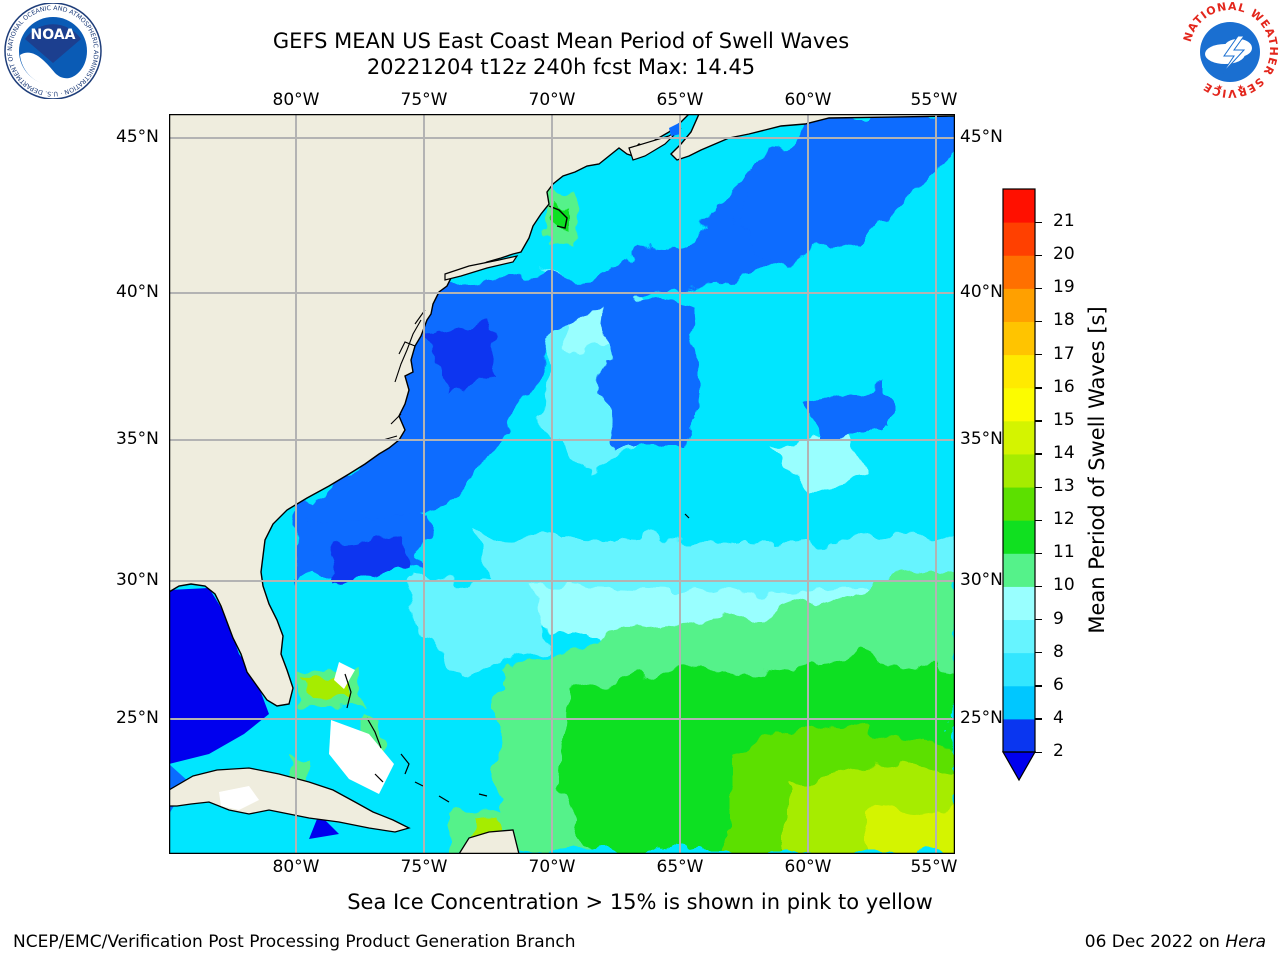  I want to click on footer-date-text: 06 Dec 2022 on, so click(1155, 942).